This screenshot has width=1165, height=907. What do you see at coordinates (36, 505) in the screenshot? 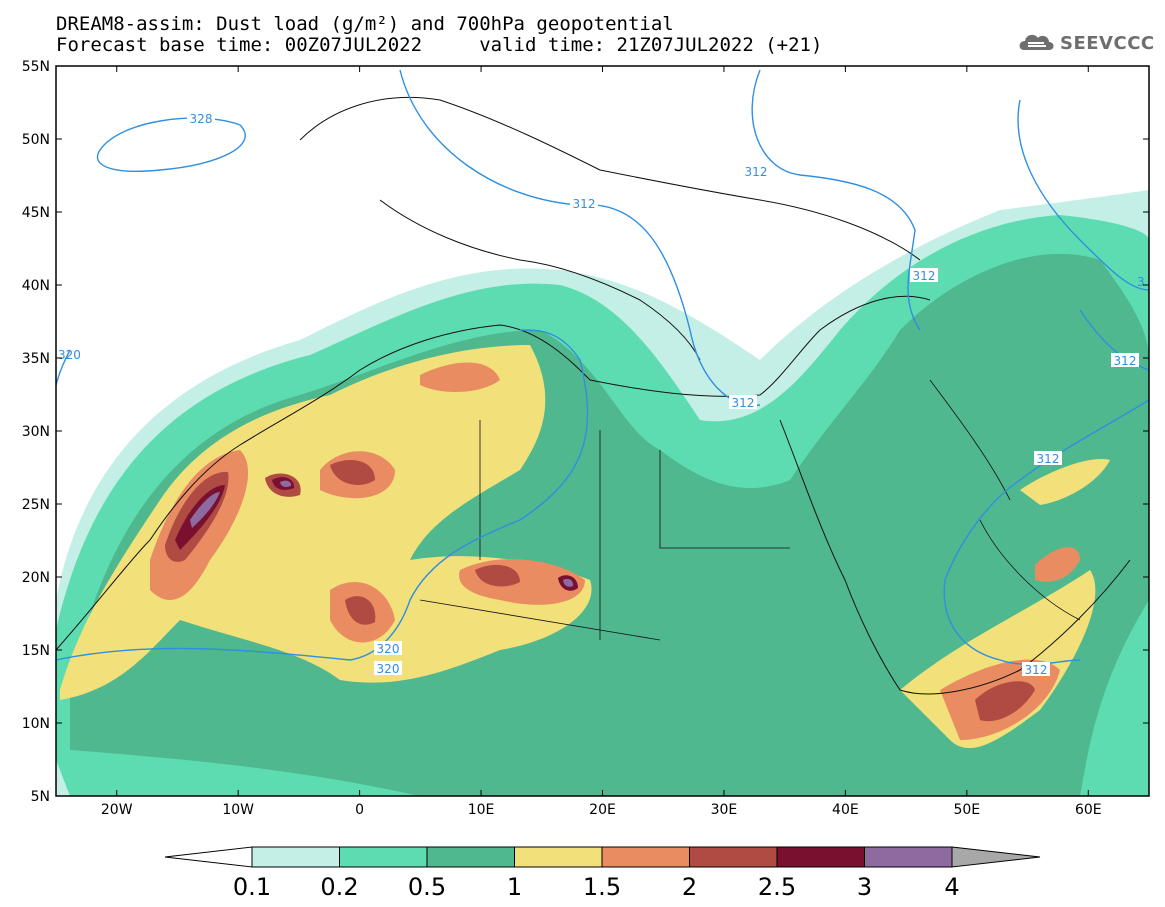
I see `lat-label: 25N` at bounding box center [36, 505].